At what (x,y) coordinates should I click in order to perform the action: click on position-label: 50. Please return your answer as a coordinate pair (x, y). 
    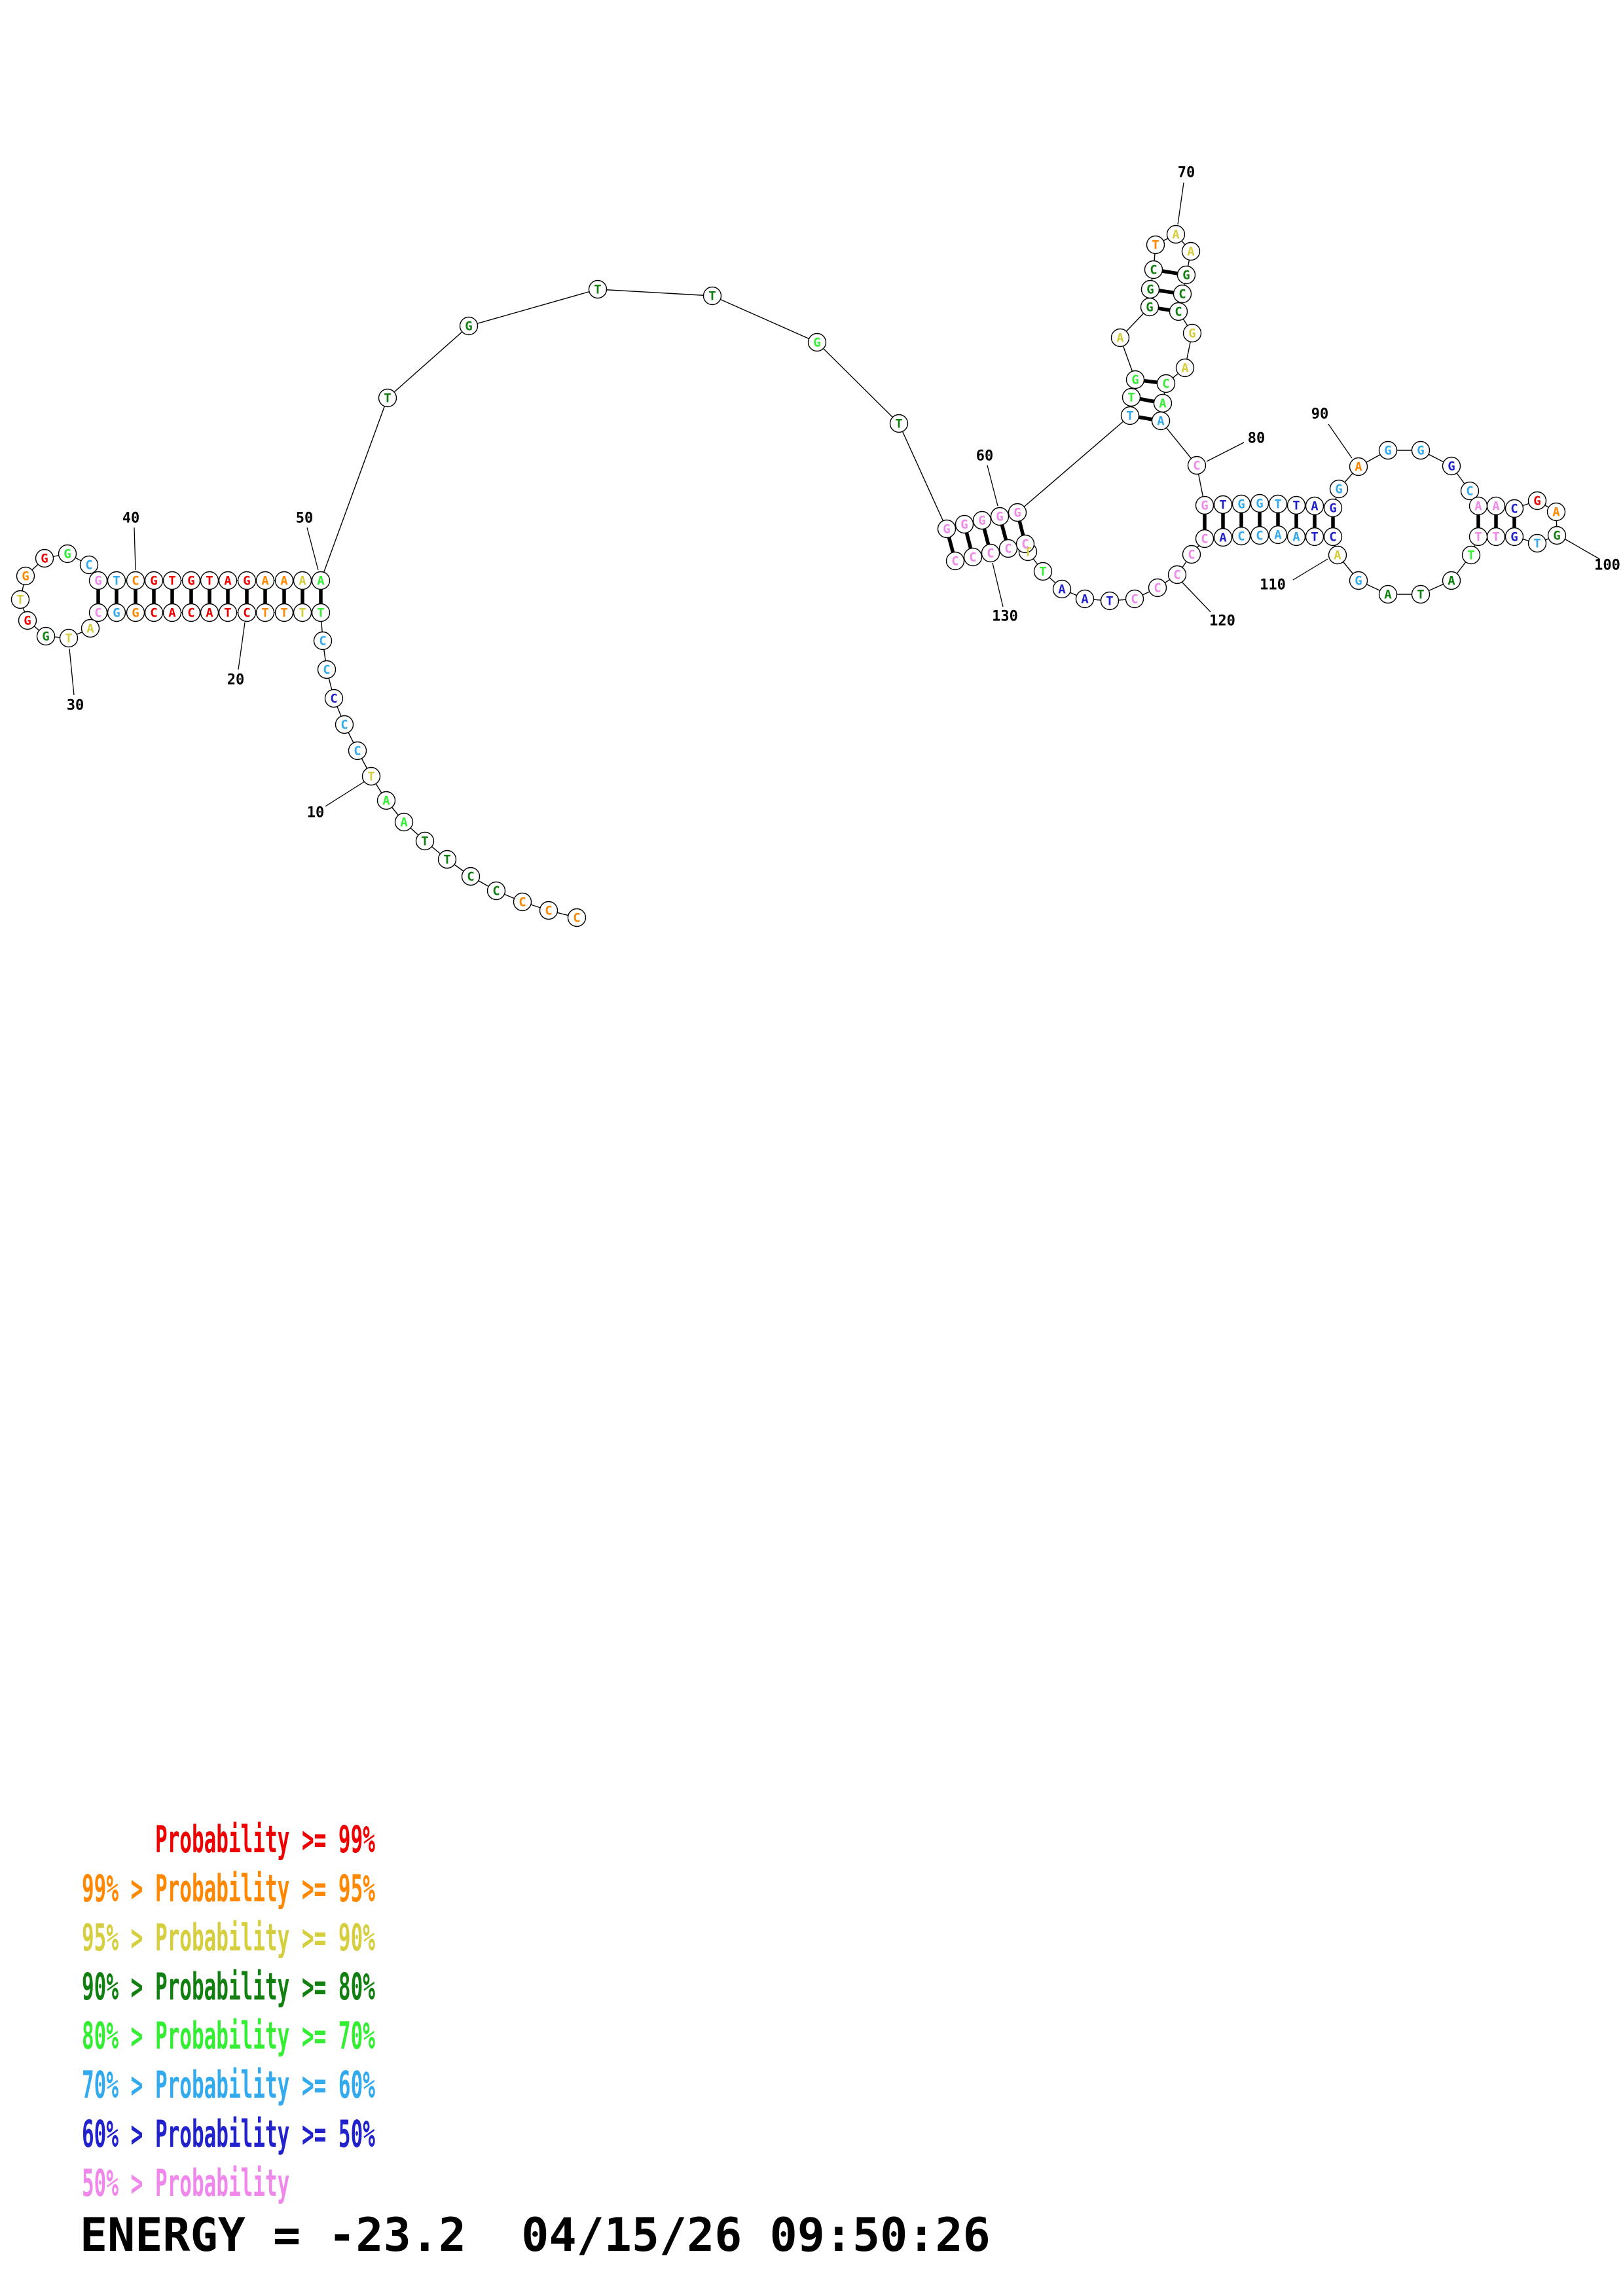
    Looking at the image, I should click on (305, 519).